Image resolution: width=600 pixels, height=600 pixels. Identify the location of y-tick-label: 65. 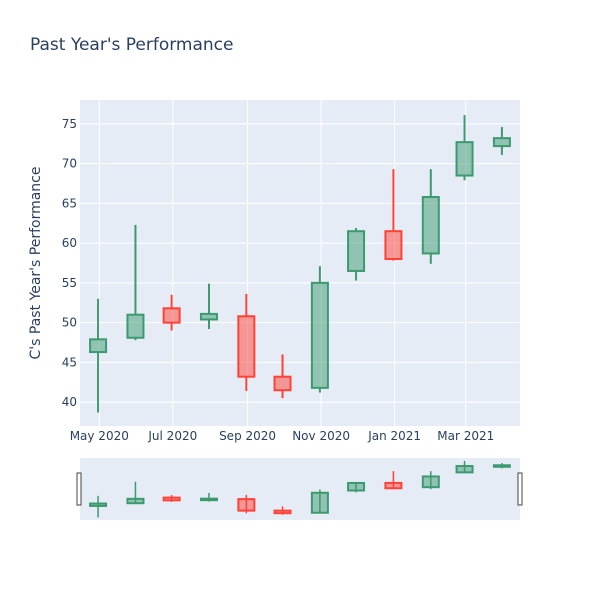
(69, 203).